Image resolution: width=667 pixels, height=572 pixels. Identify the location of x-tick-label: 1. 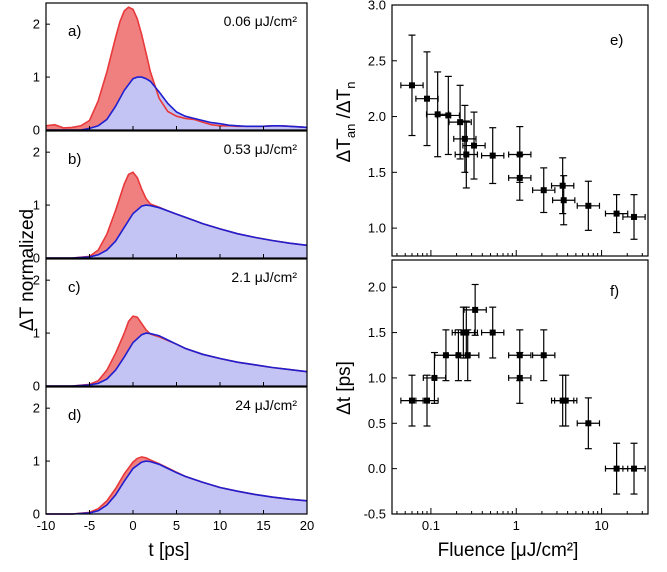
(516, 525).